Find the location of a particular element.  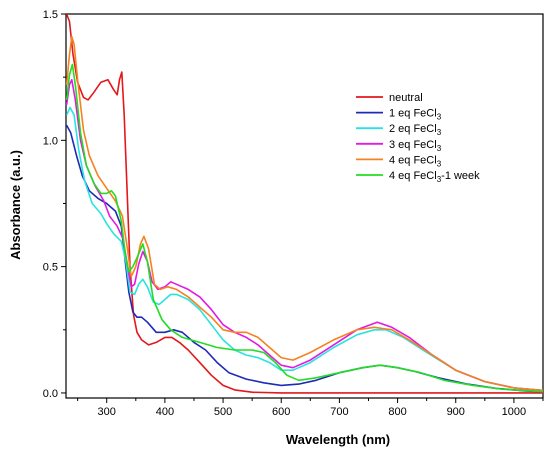

x-tick-label: 1000 is located at coordinates (514, 412).